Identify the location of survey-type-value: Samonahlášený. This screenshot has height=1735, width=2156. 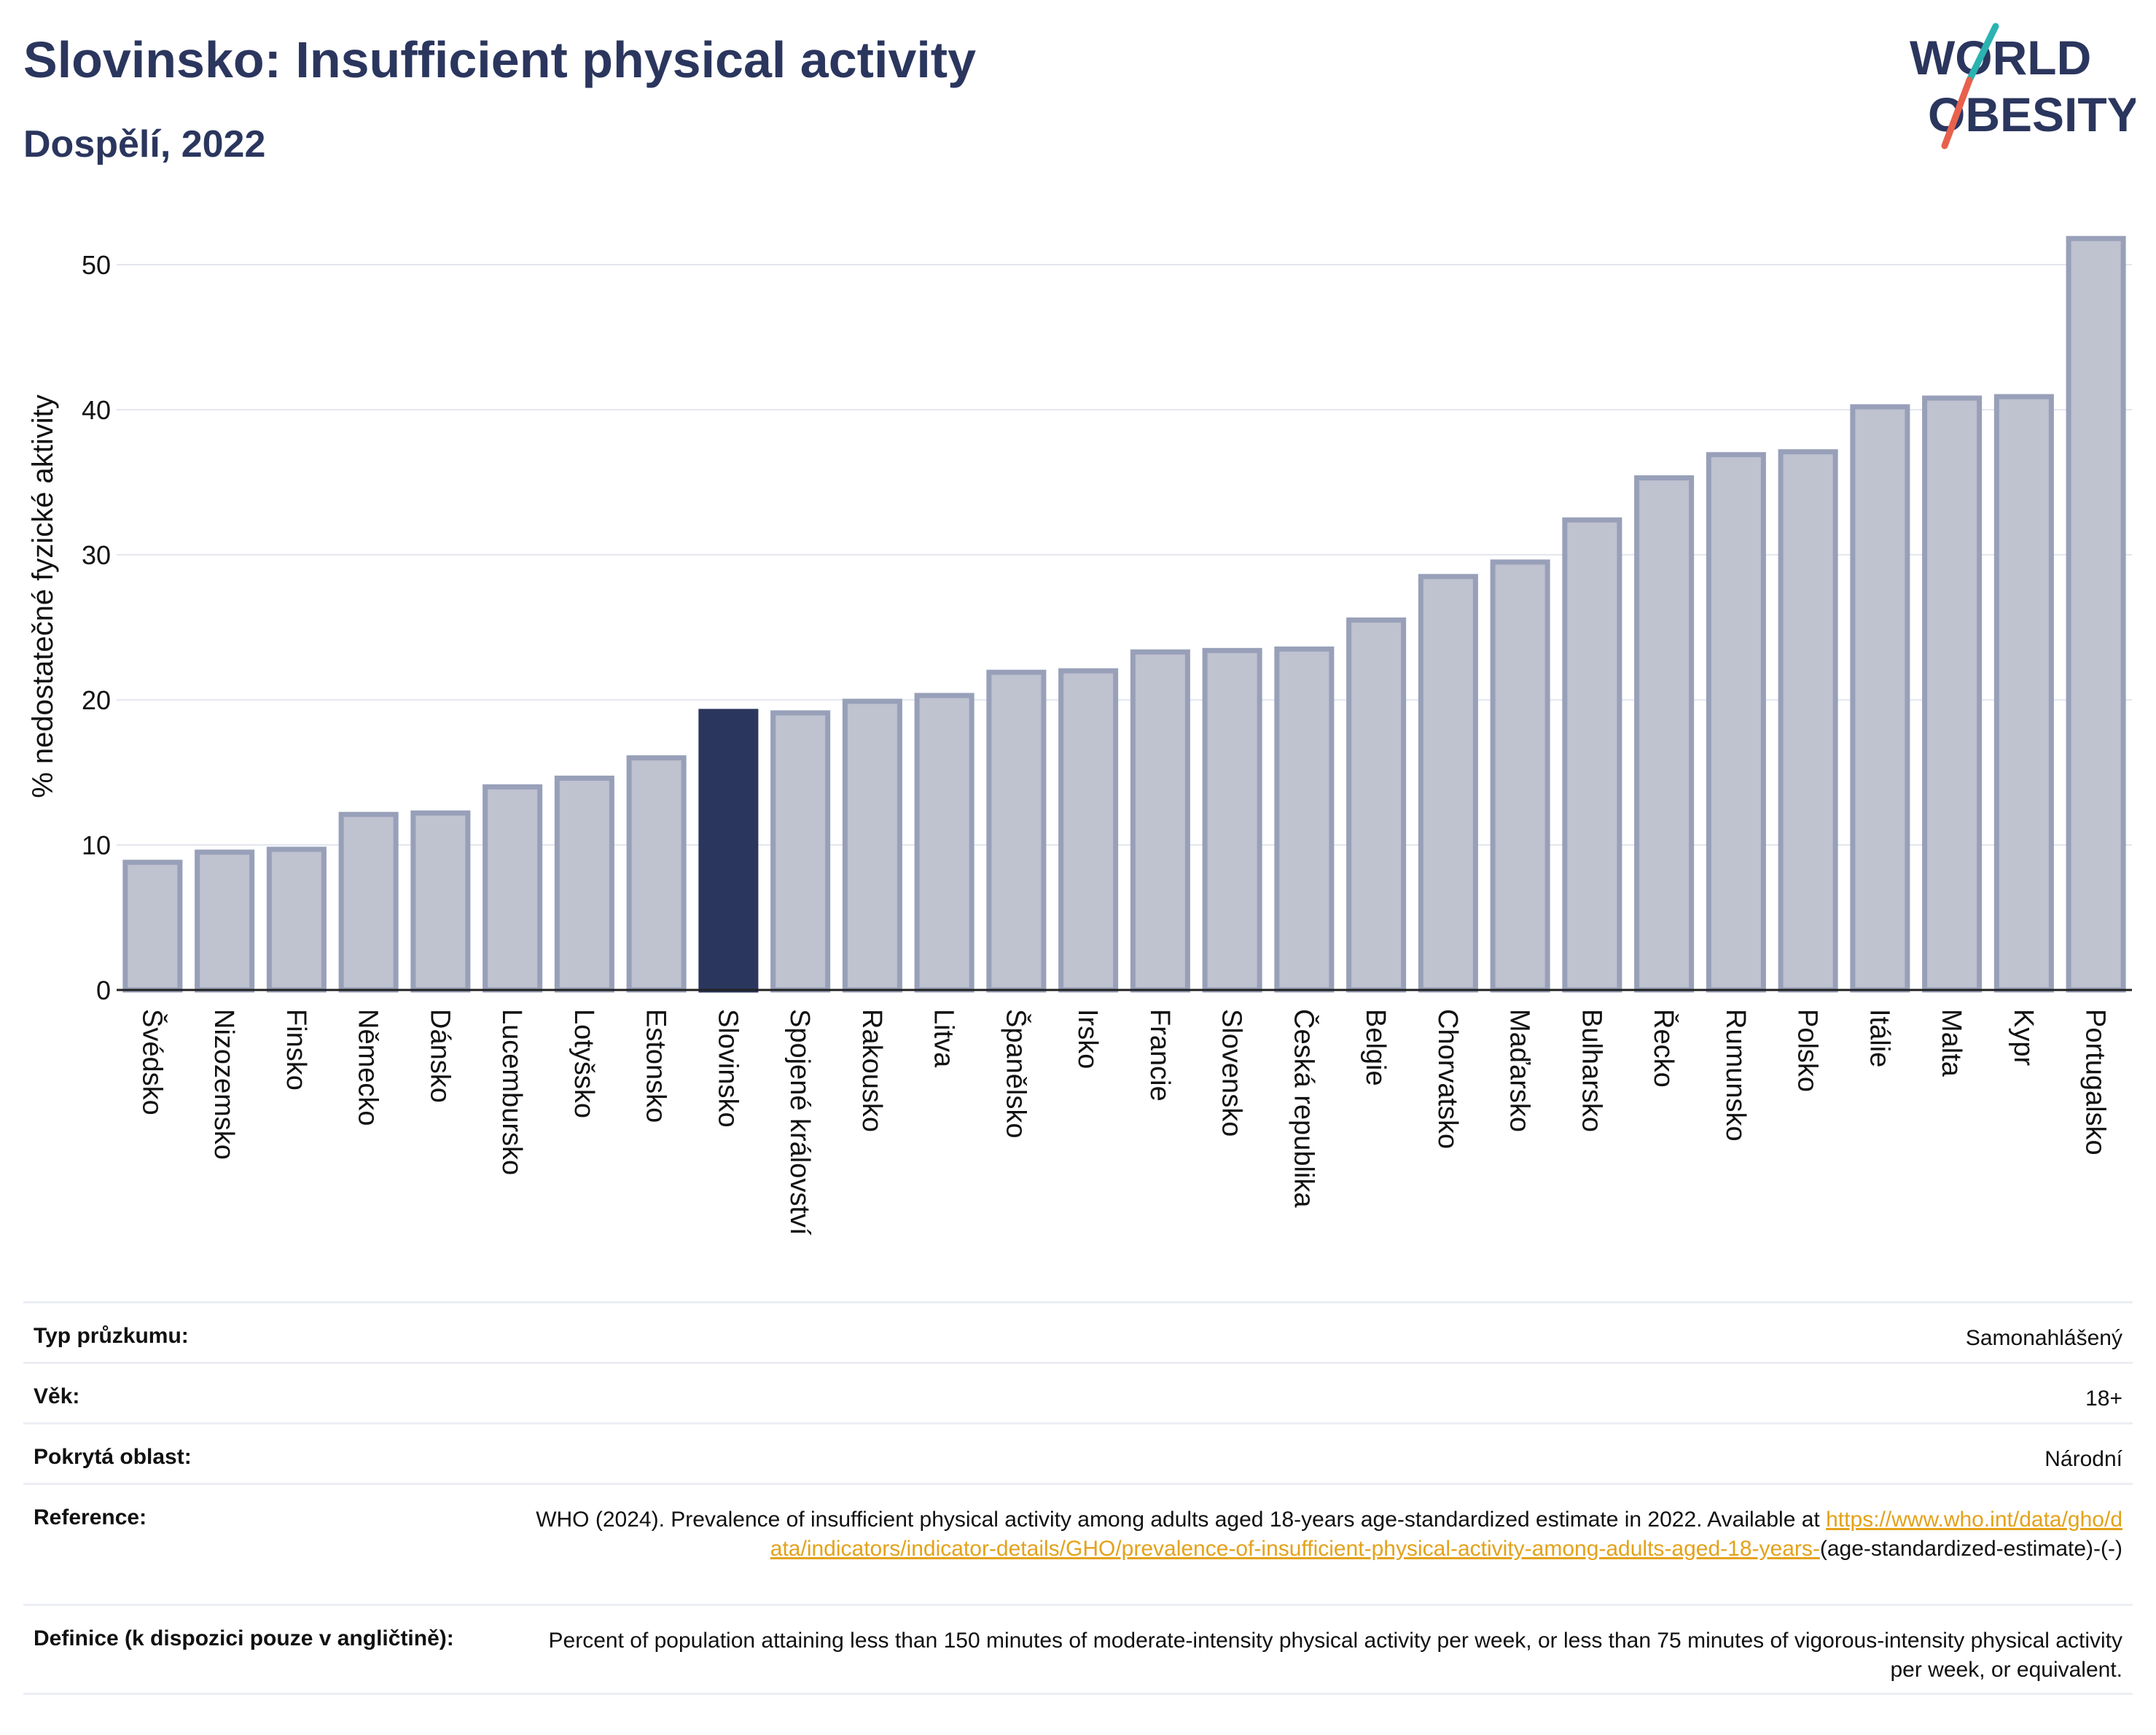
(2043, 1338).